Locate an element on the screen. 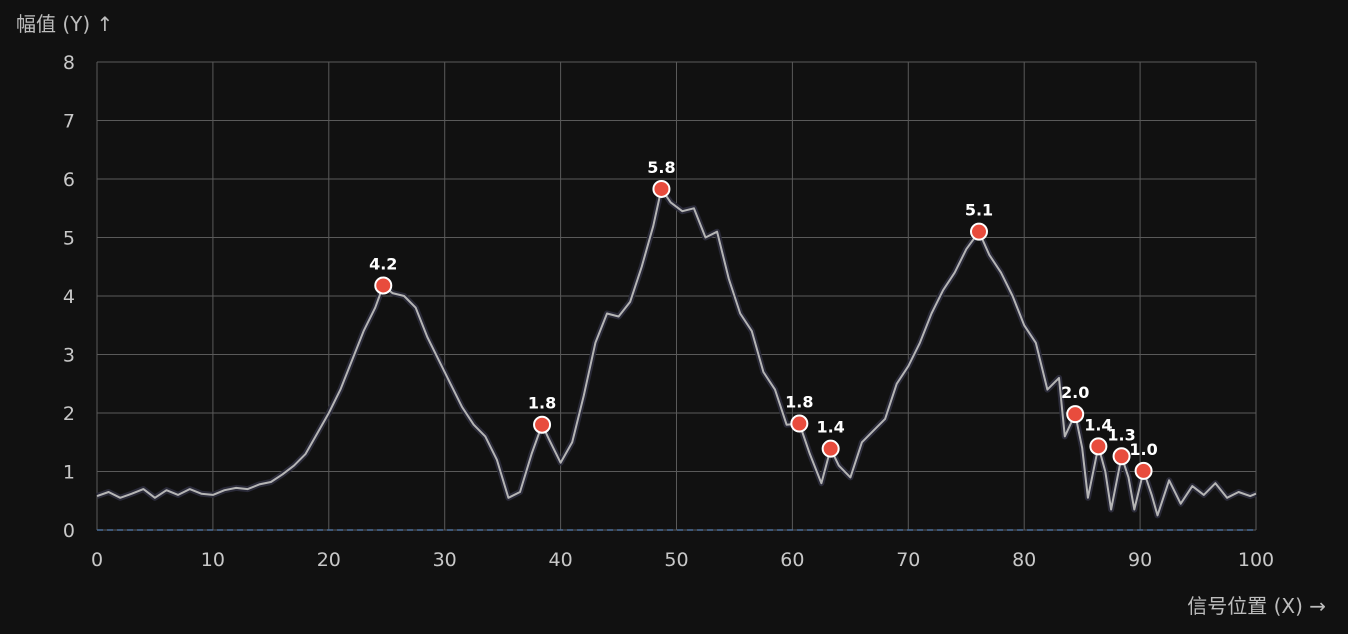 Image resolution: width=1348 pixels, height=634 pixels. peak-label: 5.1 is located at coordinates (979, 210).